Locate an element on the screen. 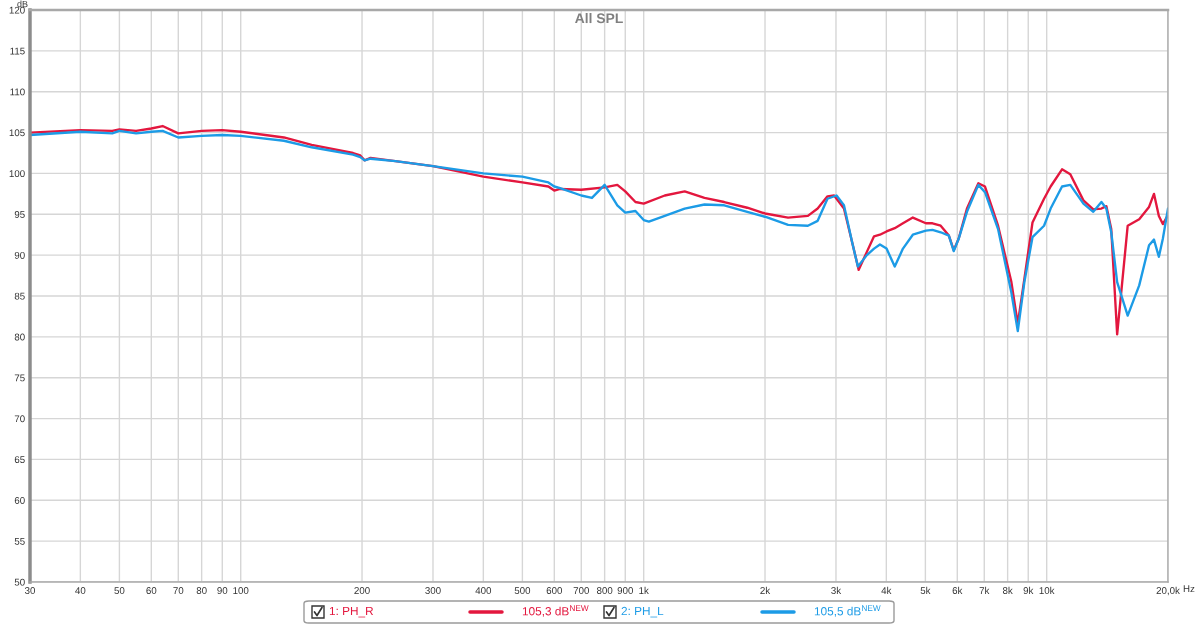  y-tick-label: 85 is located at coordinates (19, 296).